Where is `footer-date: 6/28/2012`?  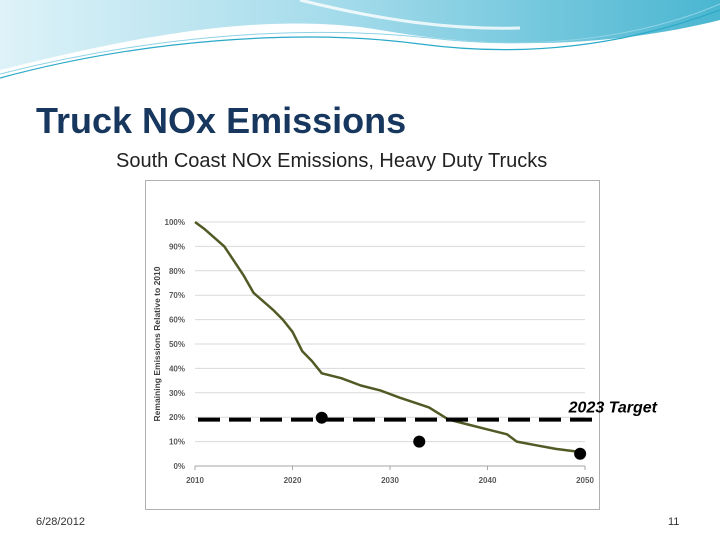
footer-date: 6/28/2012 is located at coordinates (60, 522).